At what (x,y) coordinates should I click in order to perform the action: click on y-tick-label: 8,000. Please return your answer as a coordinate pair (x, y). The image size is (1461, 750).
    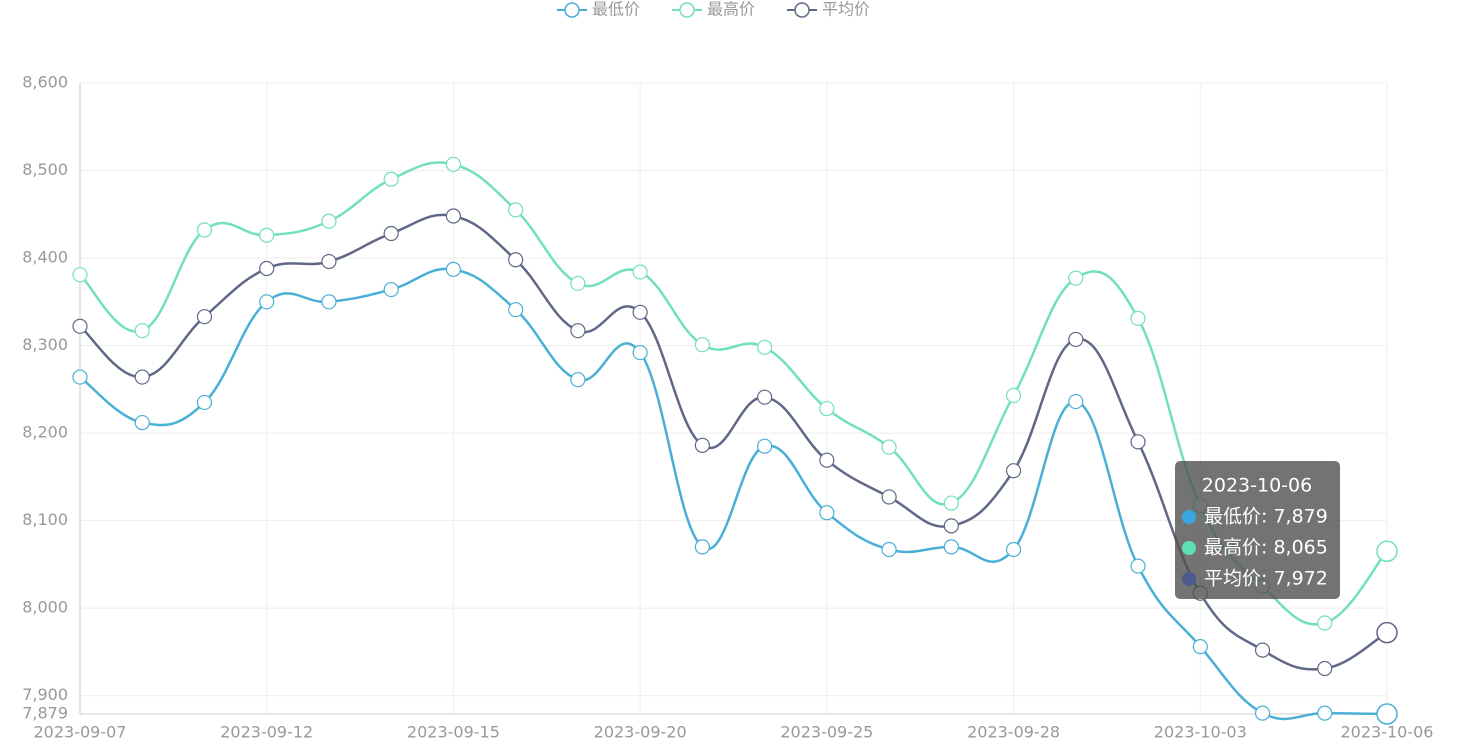
    Looking at the image, I should click on (45, 607).